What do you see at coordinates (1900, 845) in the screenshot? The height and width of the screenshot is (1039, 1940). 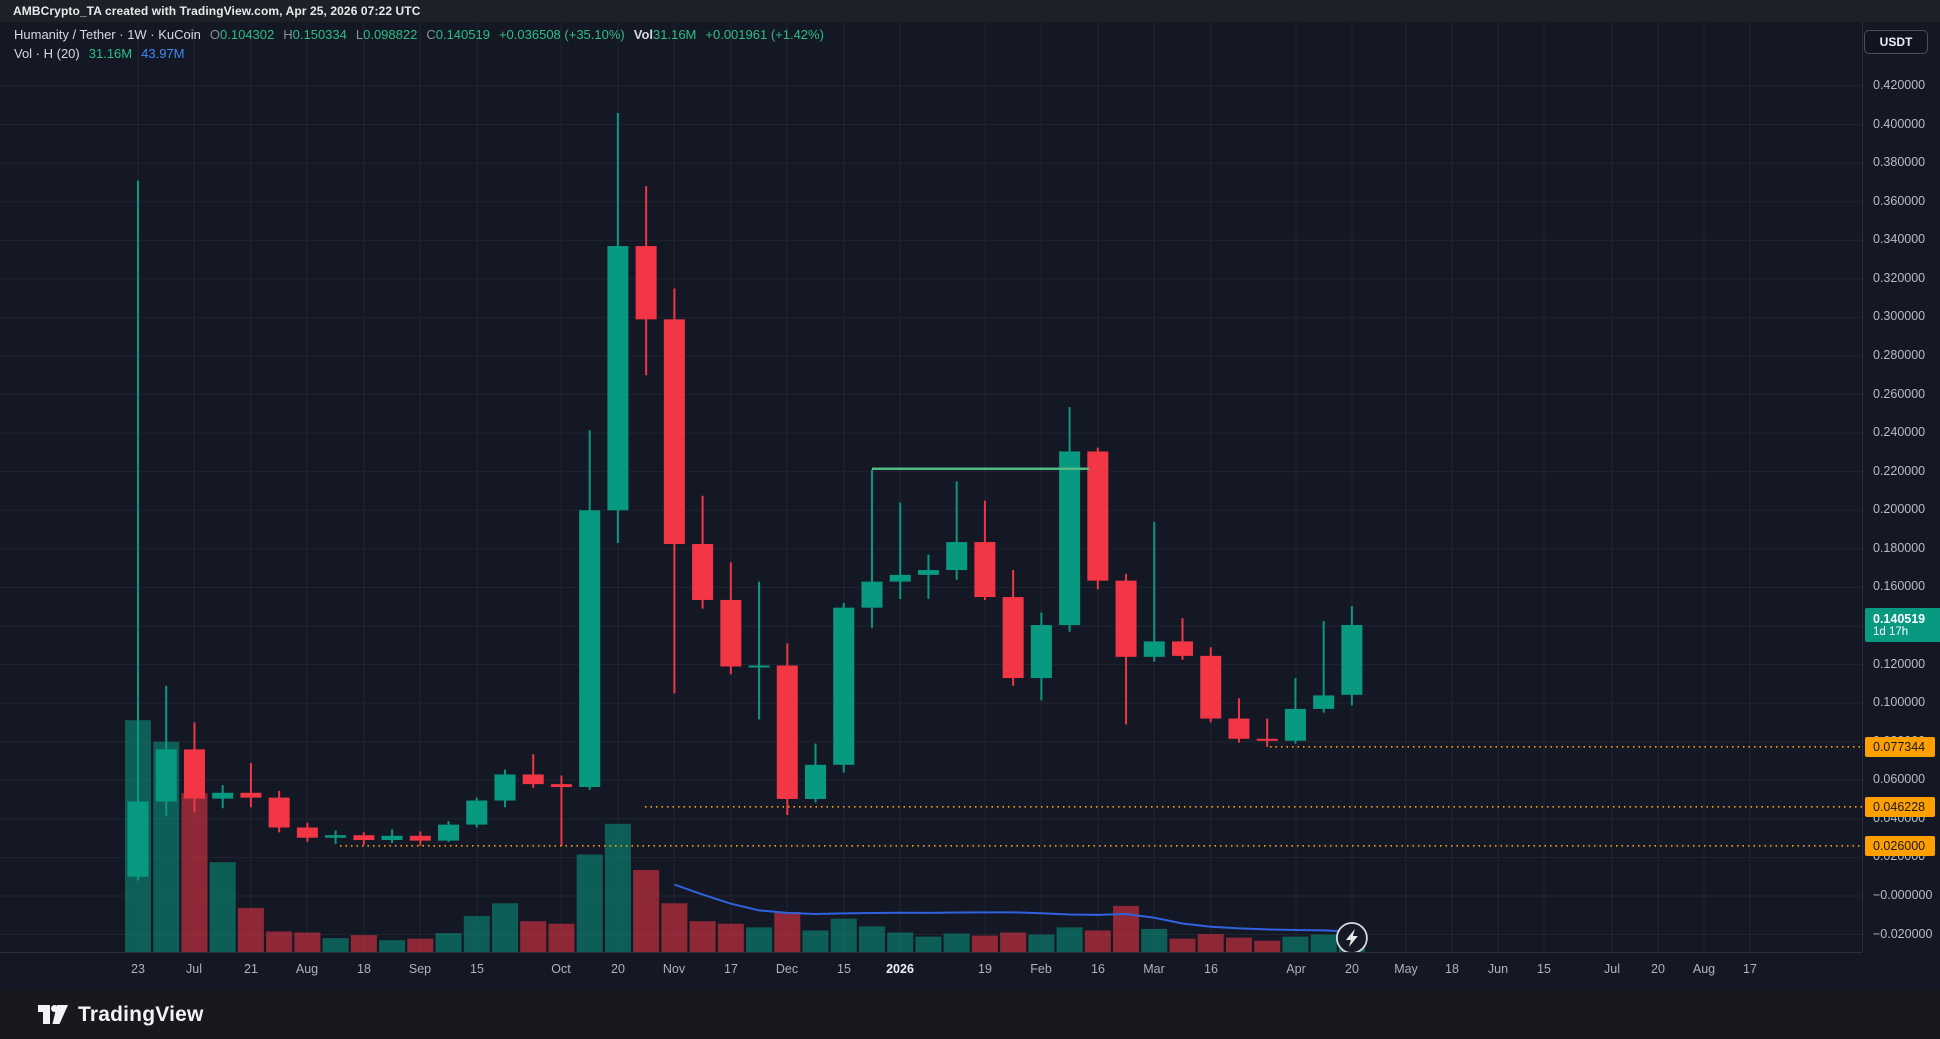 I see `price-level-badge: 0.026000` at bounding box center [1900, 845].